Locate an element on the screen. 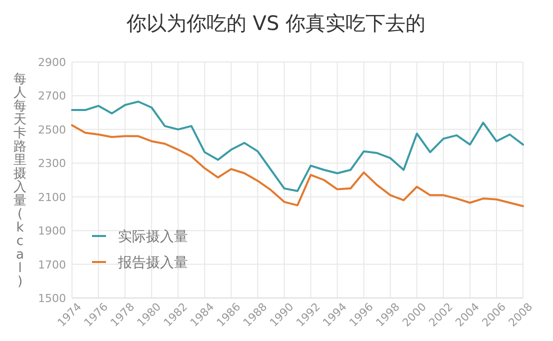 This screenshot has height=341, width=553. legend-label: 报告摄入量 is located at coordinates (152, 263).